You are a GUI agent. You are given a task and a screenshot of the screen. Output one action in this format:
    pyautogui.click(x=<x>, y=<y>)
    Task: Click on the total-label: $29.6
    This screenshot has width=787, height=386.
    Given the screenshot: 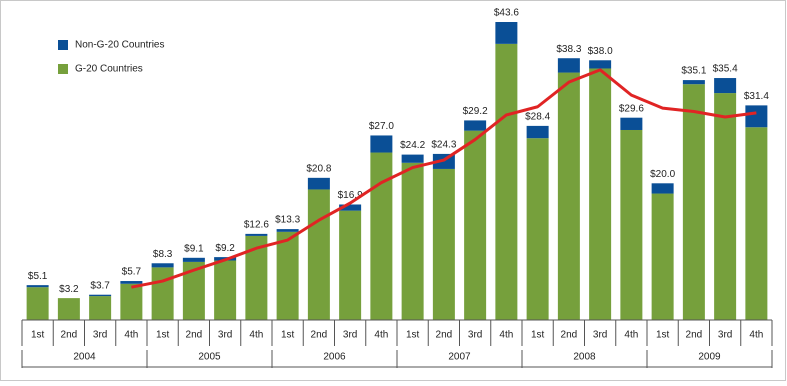 What is the action you would take?
    pyautogui.click(x=631, y=108)
    